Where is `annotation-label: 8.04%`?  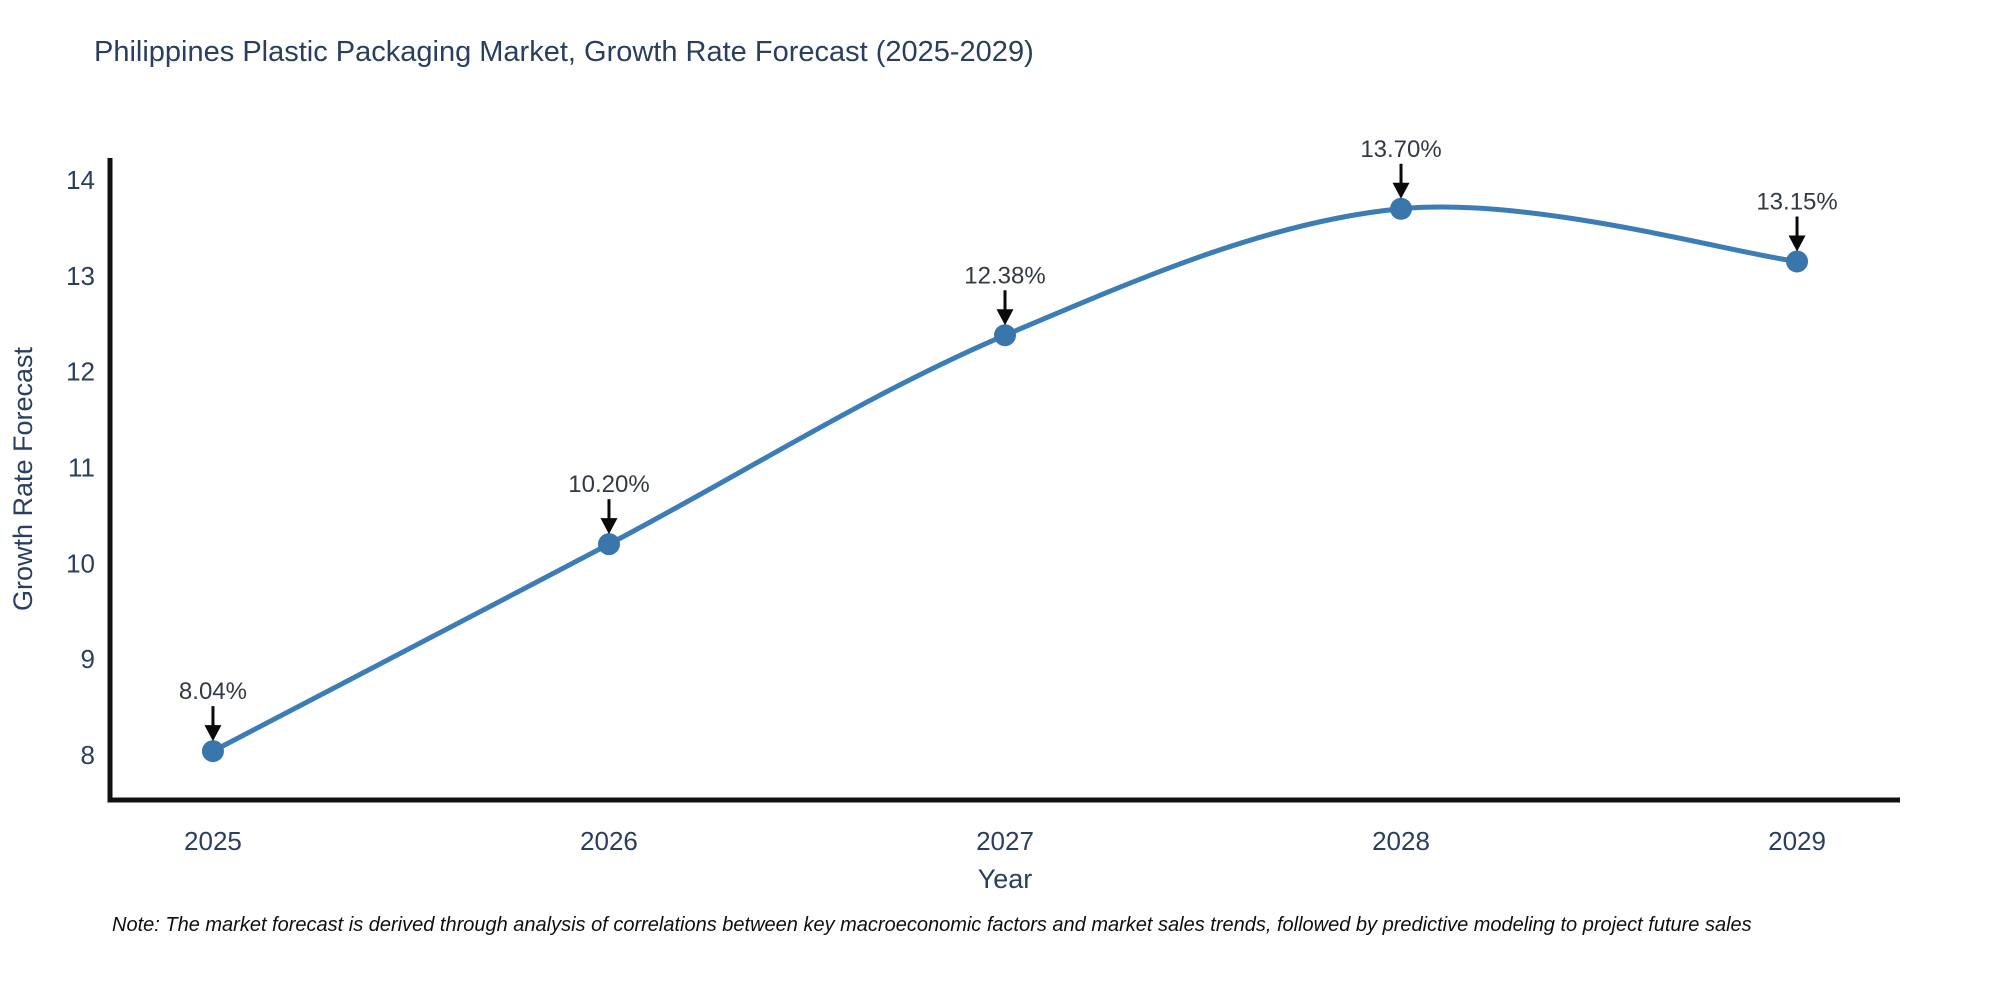
annotation-label: 8.04% is located at coordinates (213, 691).